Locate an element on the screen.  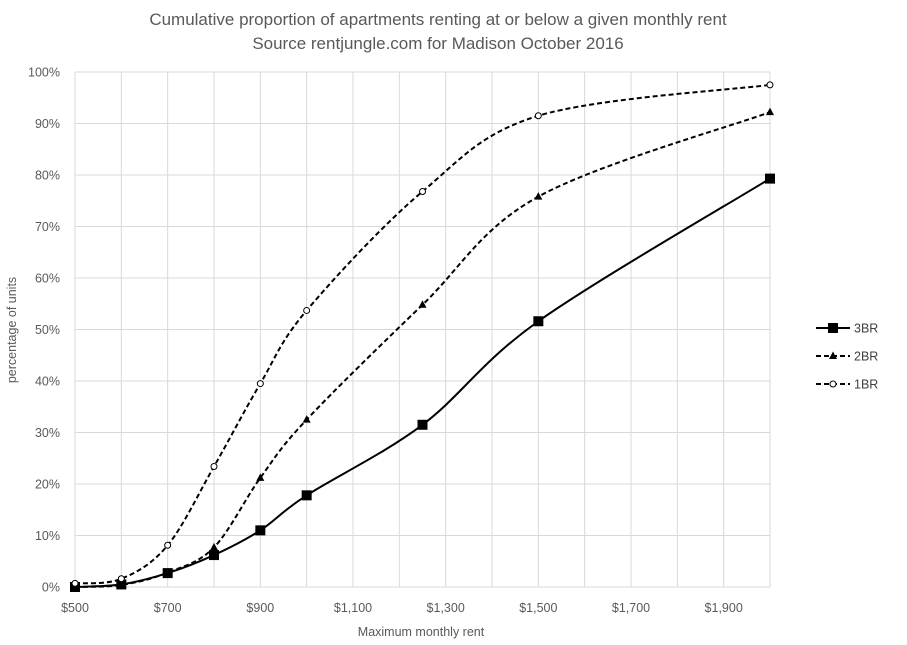
x-tick-label-0: $500 is located at coordinates (75, 608).